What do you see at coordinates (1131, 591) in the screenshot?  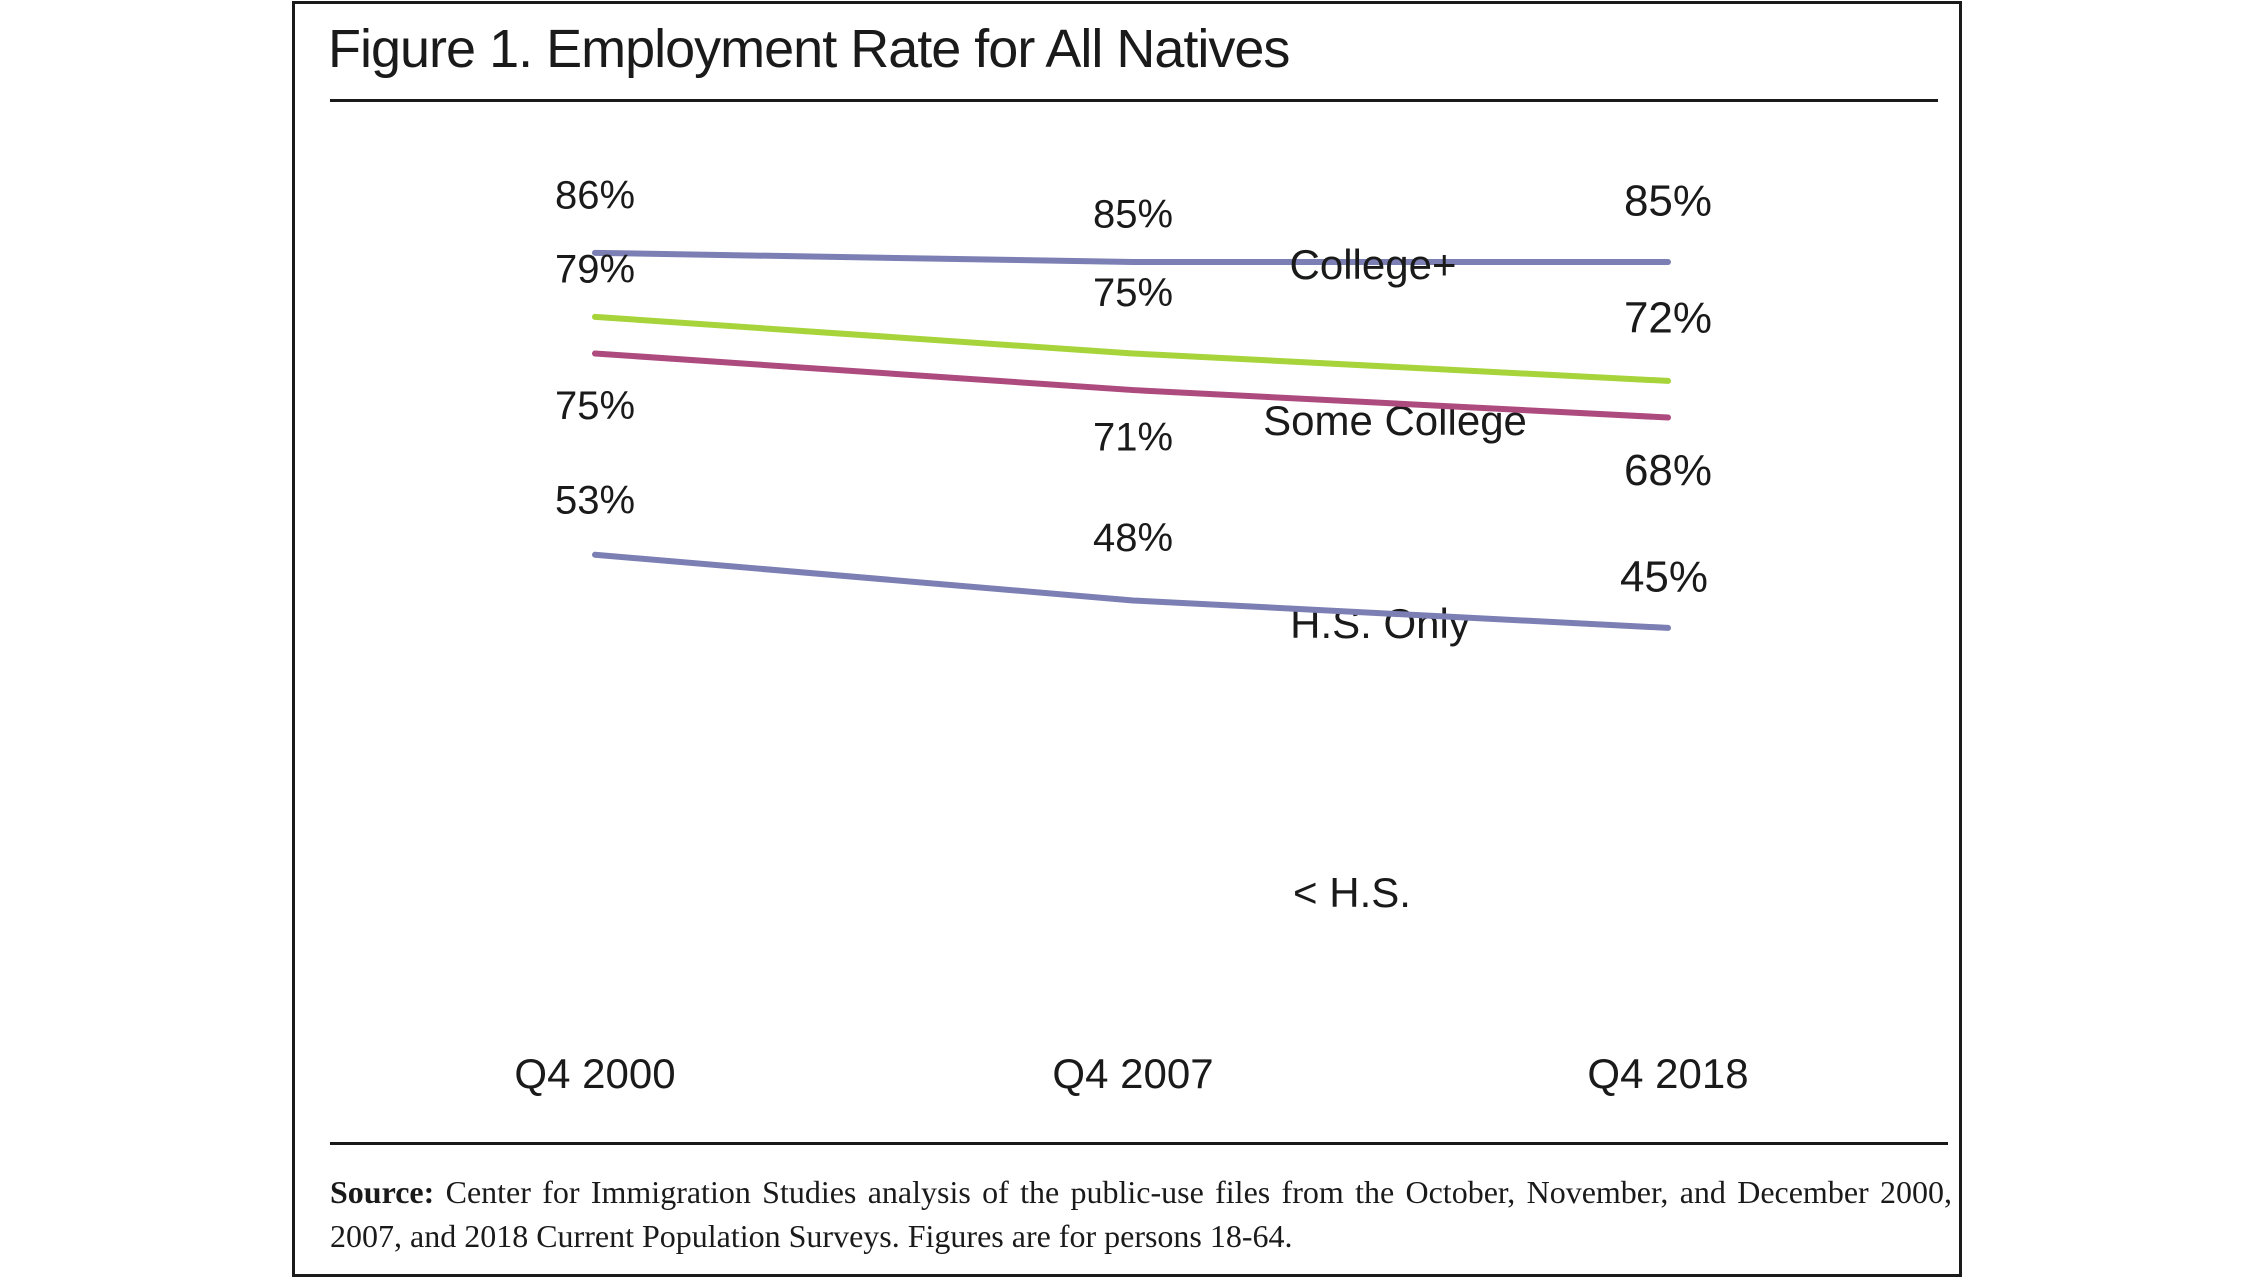 I see `series-line-less-than-h-s` at bounding box center [1131, 591].